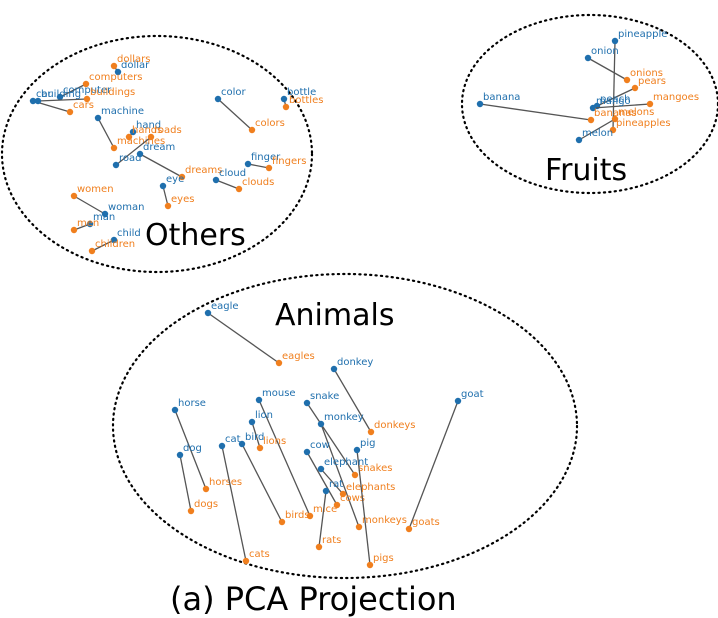 The height and width of the screenshot is (618, 718). Describe the element at coordinates (105, 214) in the screenshot. I see `point-woman` at that location.